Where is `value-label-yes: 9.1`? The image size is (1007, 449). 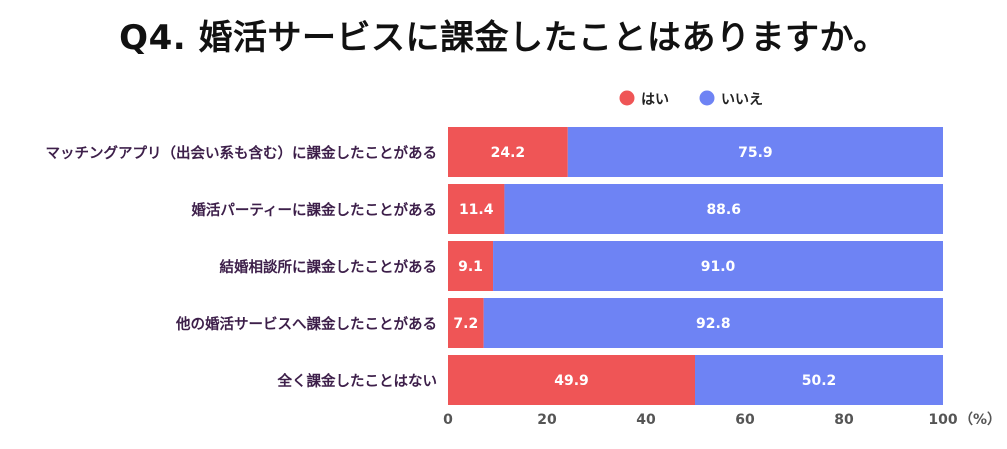
value-label-yes: 9.1 is located at coordinates (470, 267).